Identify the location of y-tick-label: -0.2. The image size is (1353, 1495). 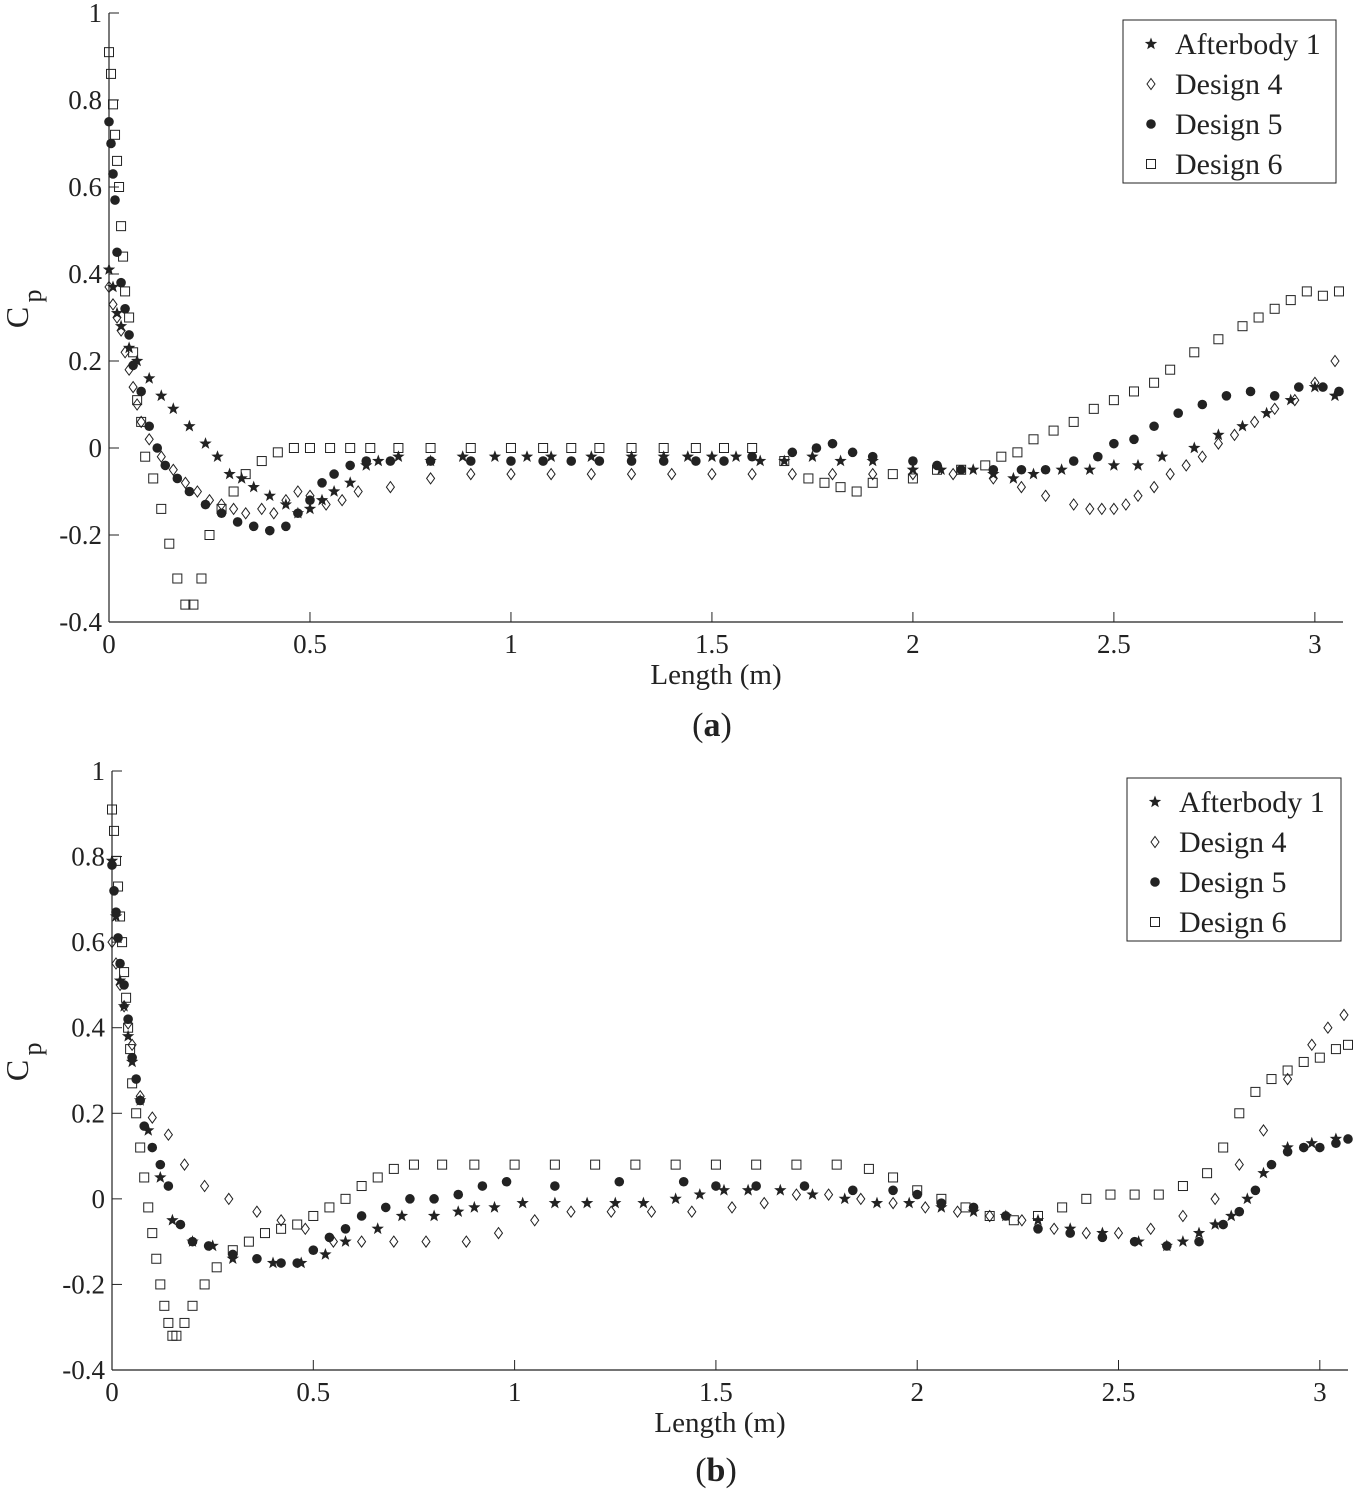
(80, 535).